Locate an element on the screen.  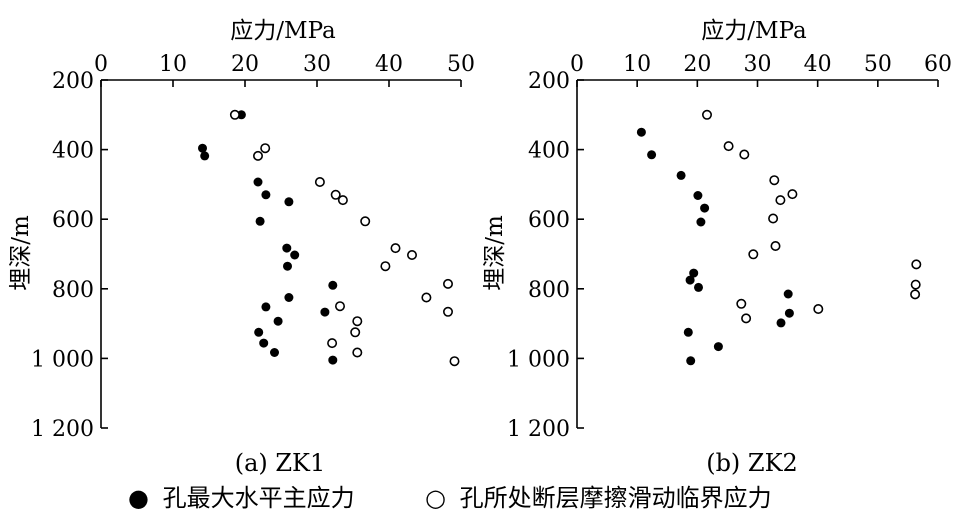
x-tick-label-zk2: 0 is located at coordinates (577, 64).